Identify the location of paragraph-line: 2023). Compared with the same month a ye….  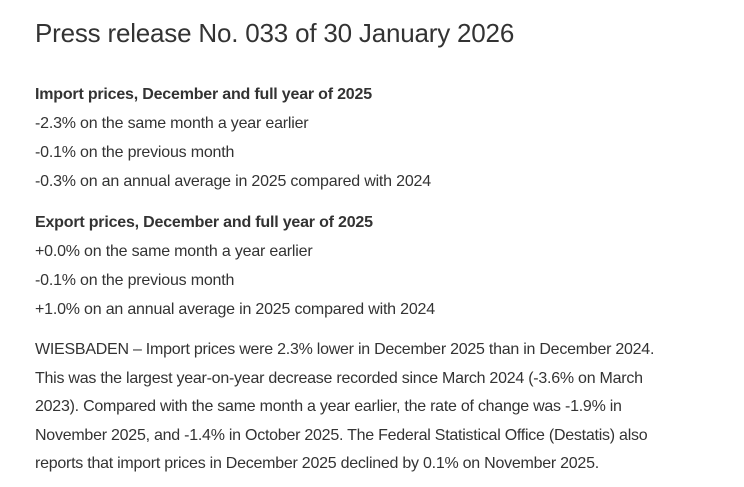
(328, 406).